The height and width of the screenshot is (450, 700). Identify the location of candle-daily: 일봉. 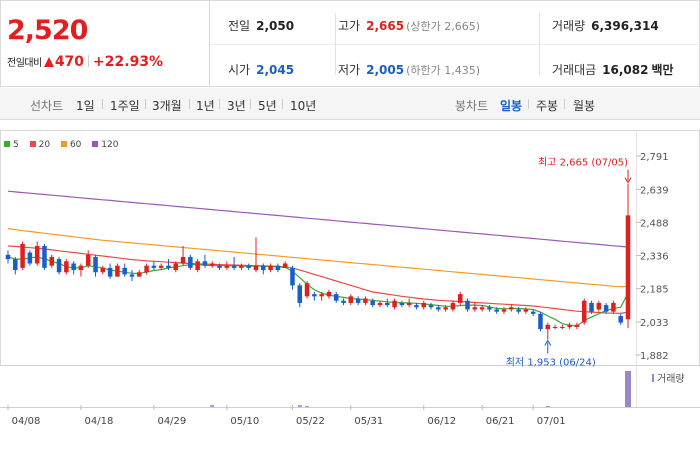
(511, 106).